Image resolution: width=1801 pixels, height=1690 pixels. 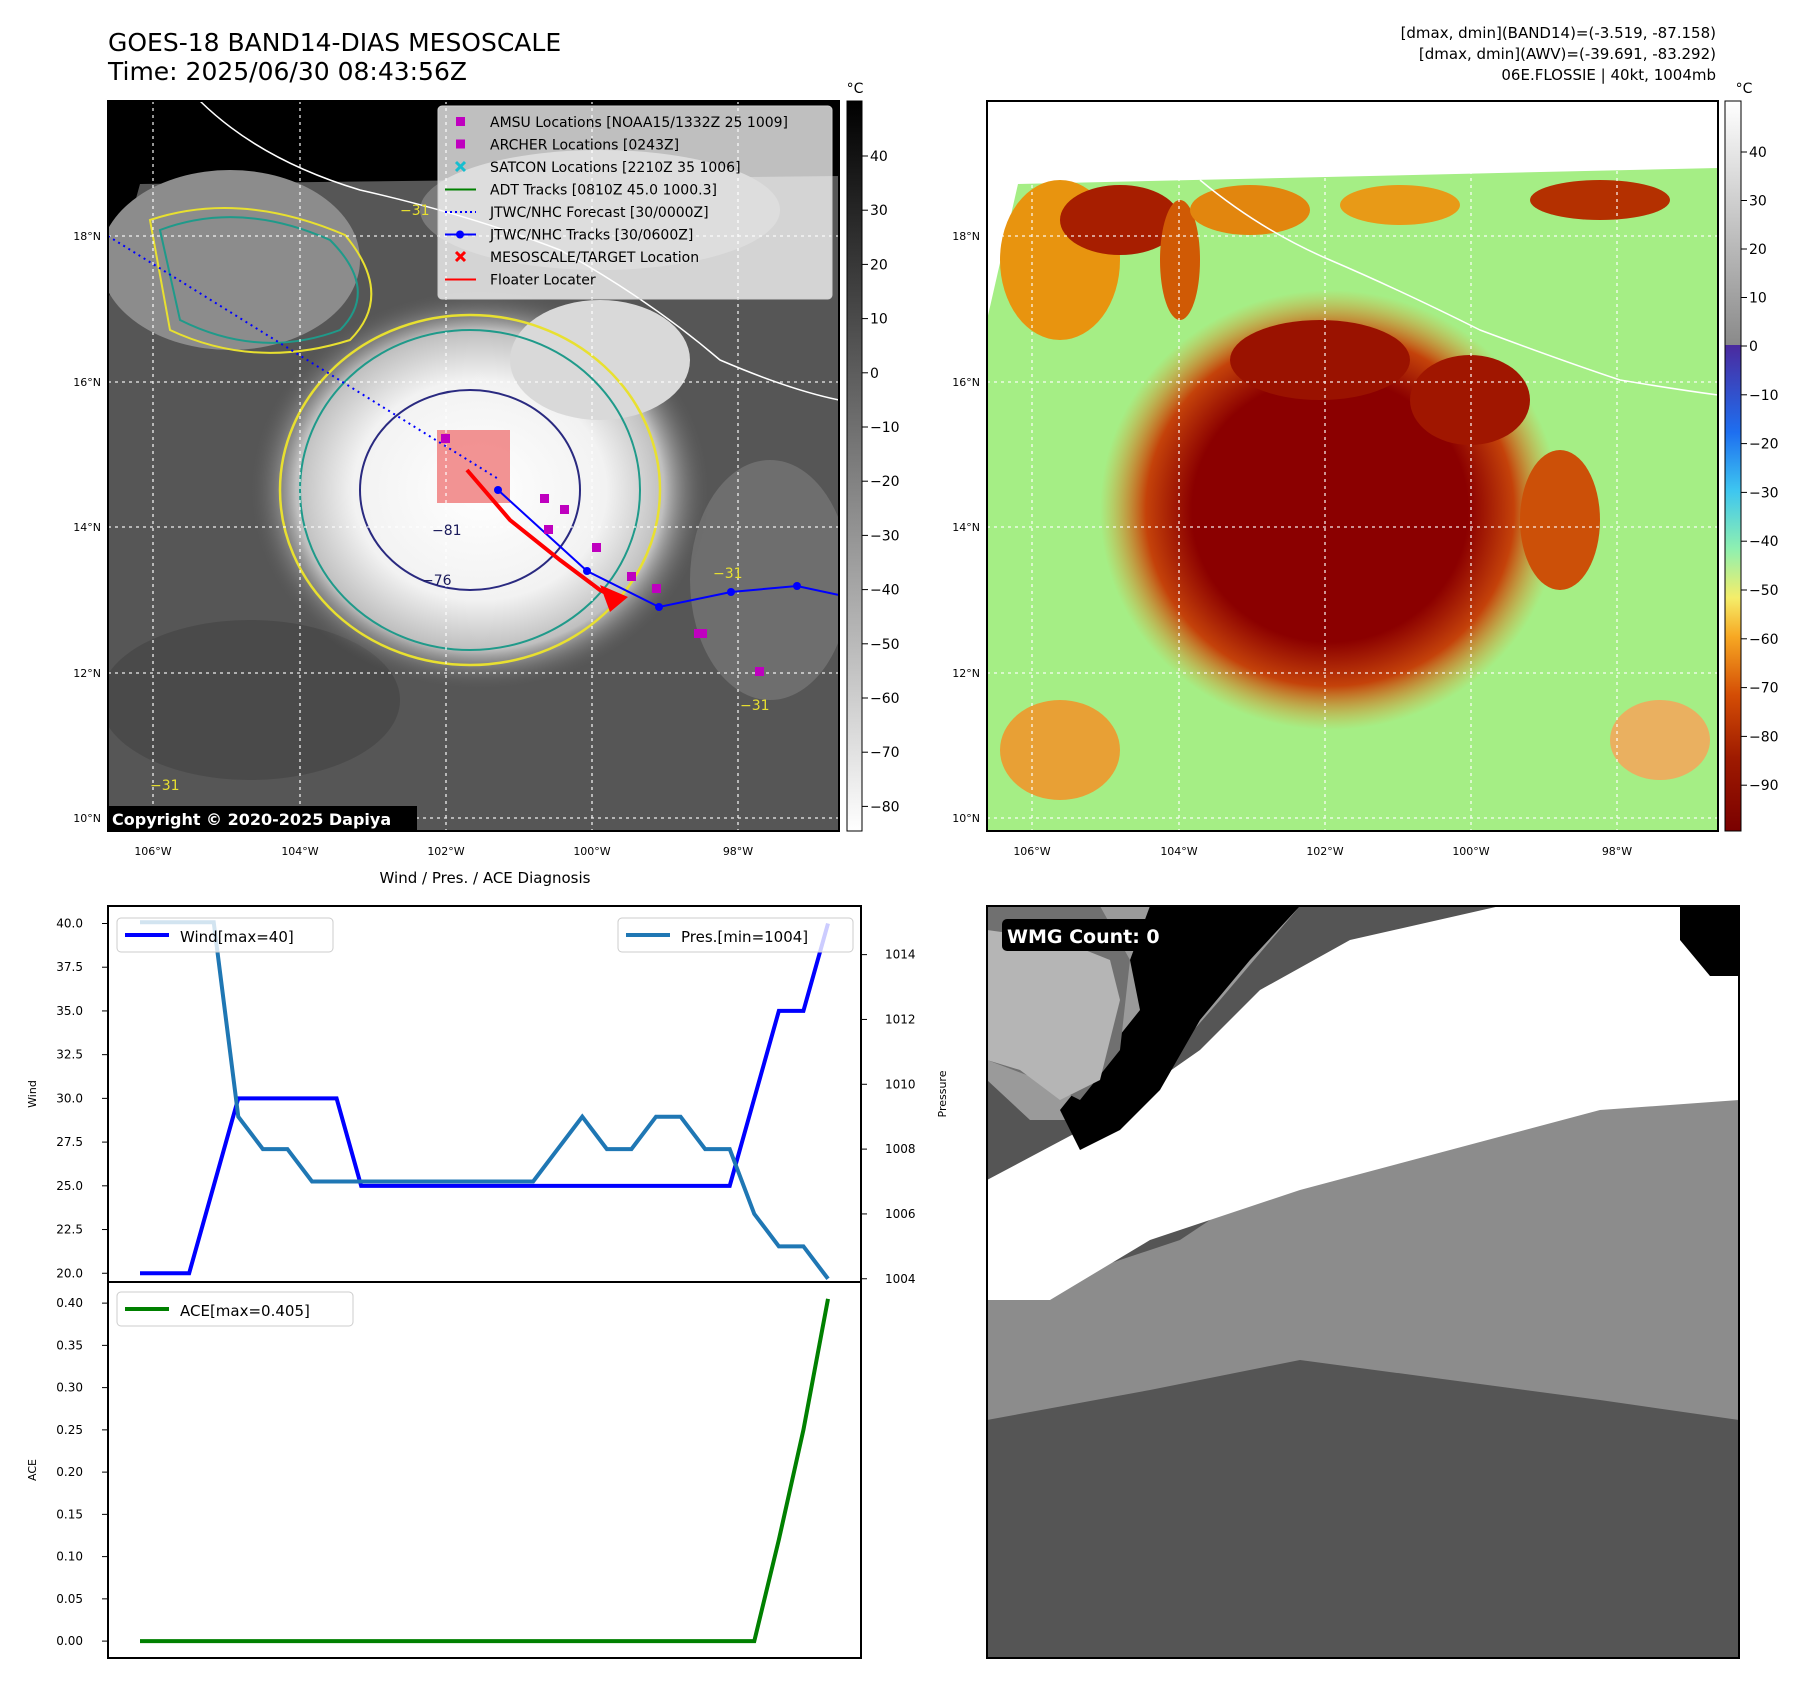 I want to click on wind-tick-label: 22.5, so click(x=69, y=1230).